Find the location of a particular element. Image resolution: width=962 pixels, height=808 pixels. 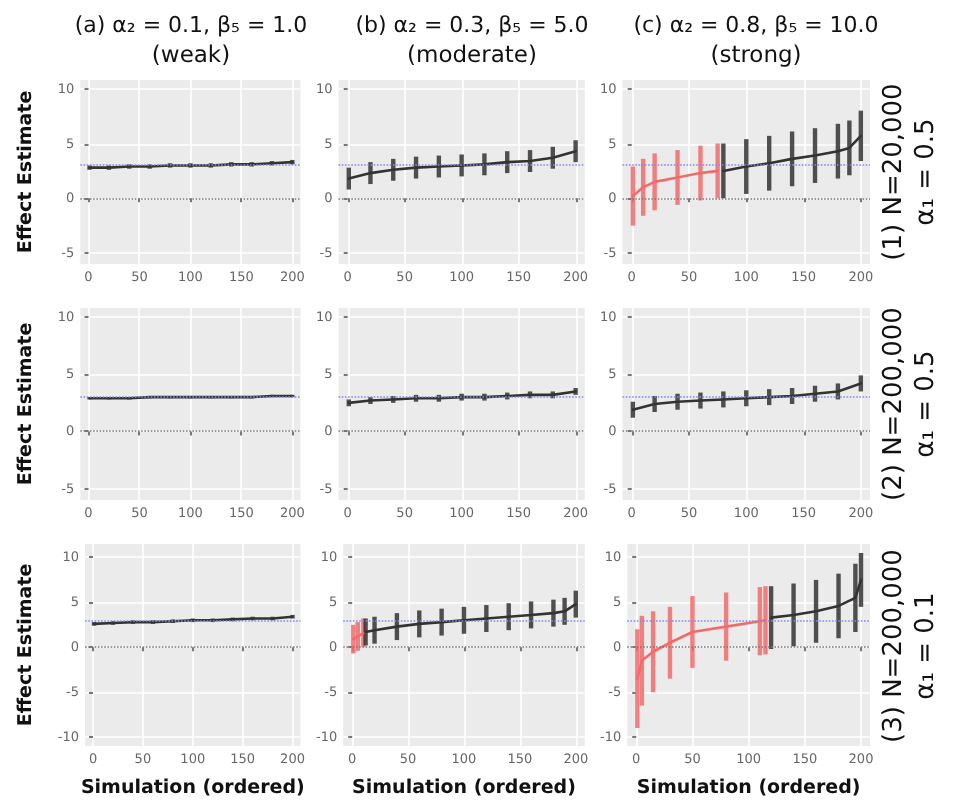

text: (2) N=200,000 is located at coordinates (894, 404).